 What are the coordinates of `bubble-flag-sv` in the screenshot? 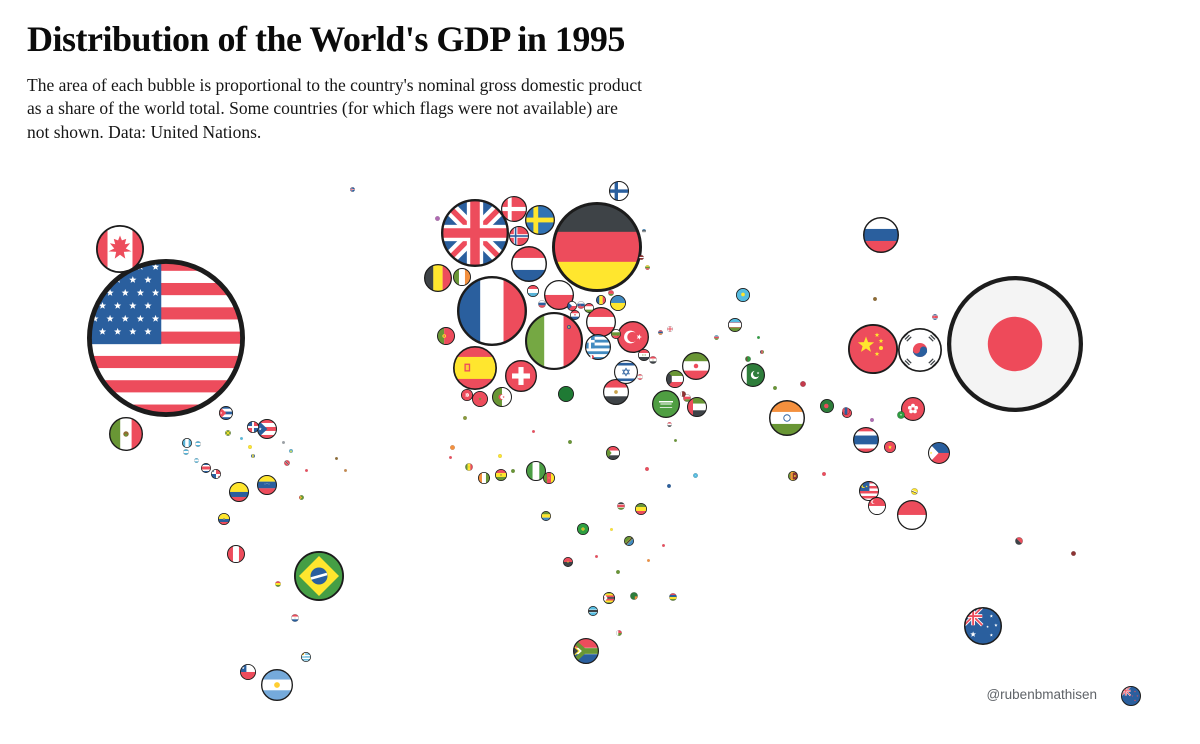 It's located at (198, 444).